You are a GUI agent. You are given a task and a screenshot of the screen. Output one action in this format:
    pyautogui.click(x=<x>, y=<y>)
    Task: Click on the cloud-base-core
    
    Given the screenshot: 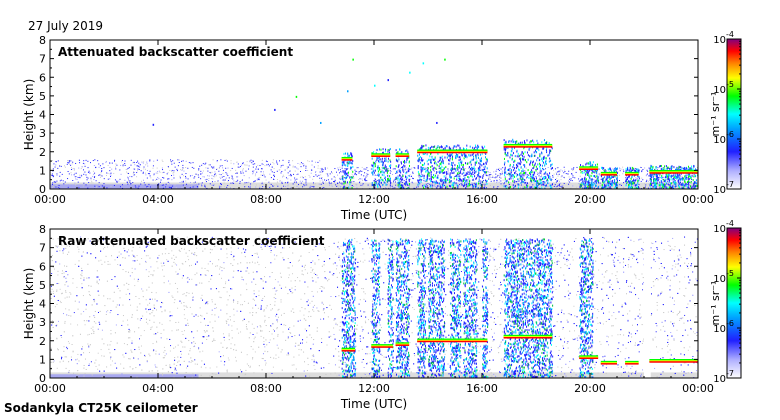 What is the action you would take?
    pyautogui.click(x=381, y=156)
    